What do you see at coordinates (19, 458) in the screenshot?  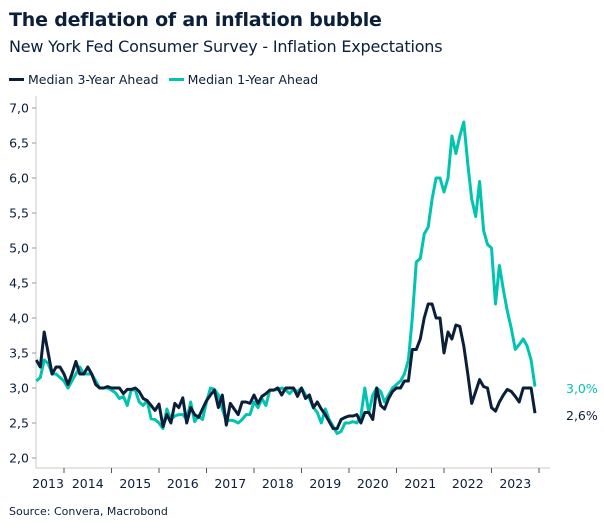 I see `y-tick-label: 2,0` at bounding box center [19, 458].